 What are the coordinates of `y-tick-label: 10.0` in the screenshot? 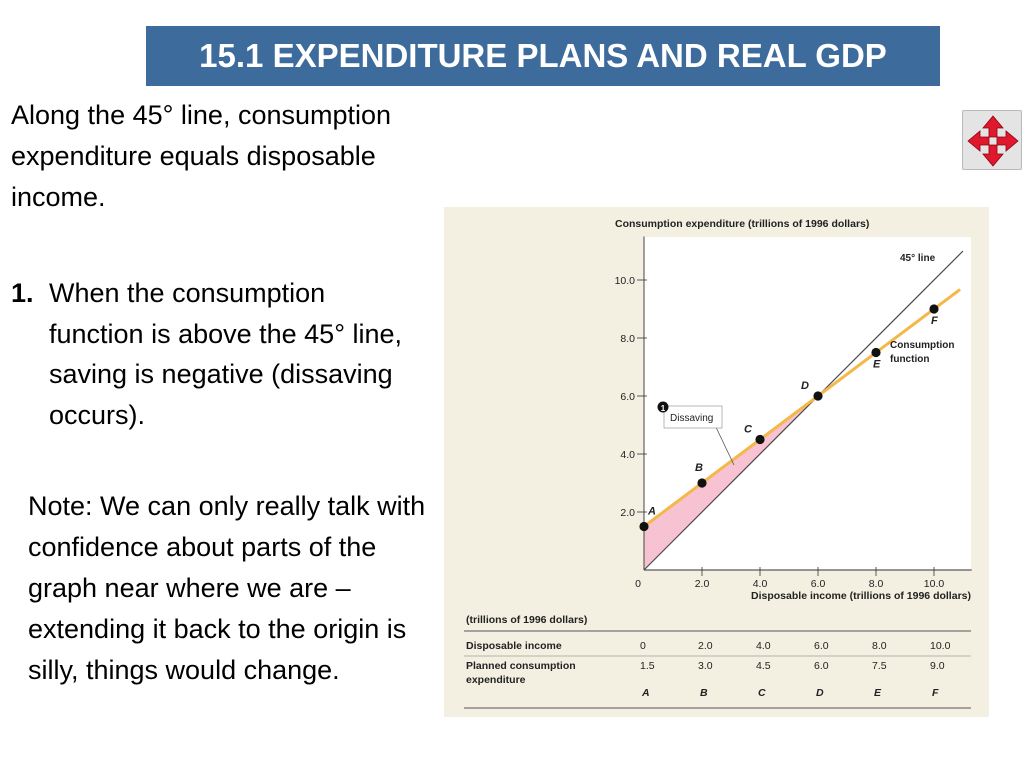 It's located at (625, 281).